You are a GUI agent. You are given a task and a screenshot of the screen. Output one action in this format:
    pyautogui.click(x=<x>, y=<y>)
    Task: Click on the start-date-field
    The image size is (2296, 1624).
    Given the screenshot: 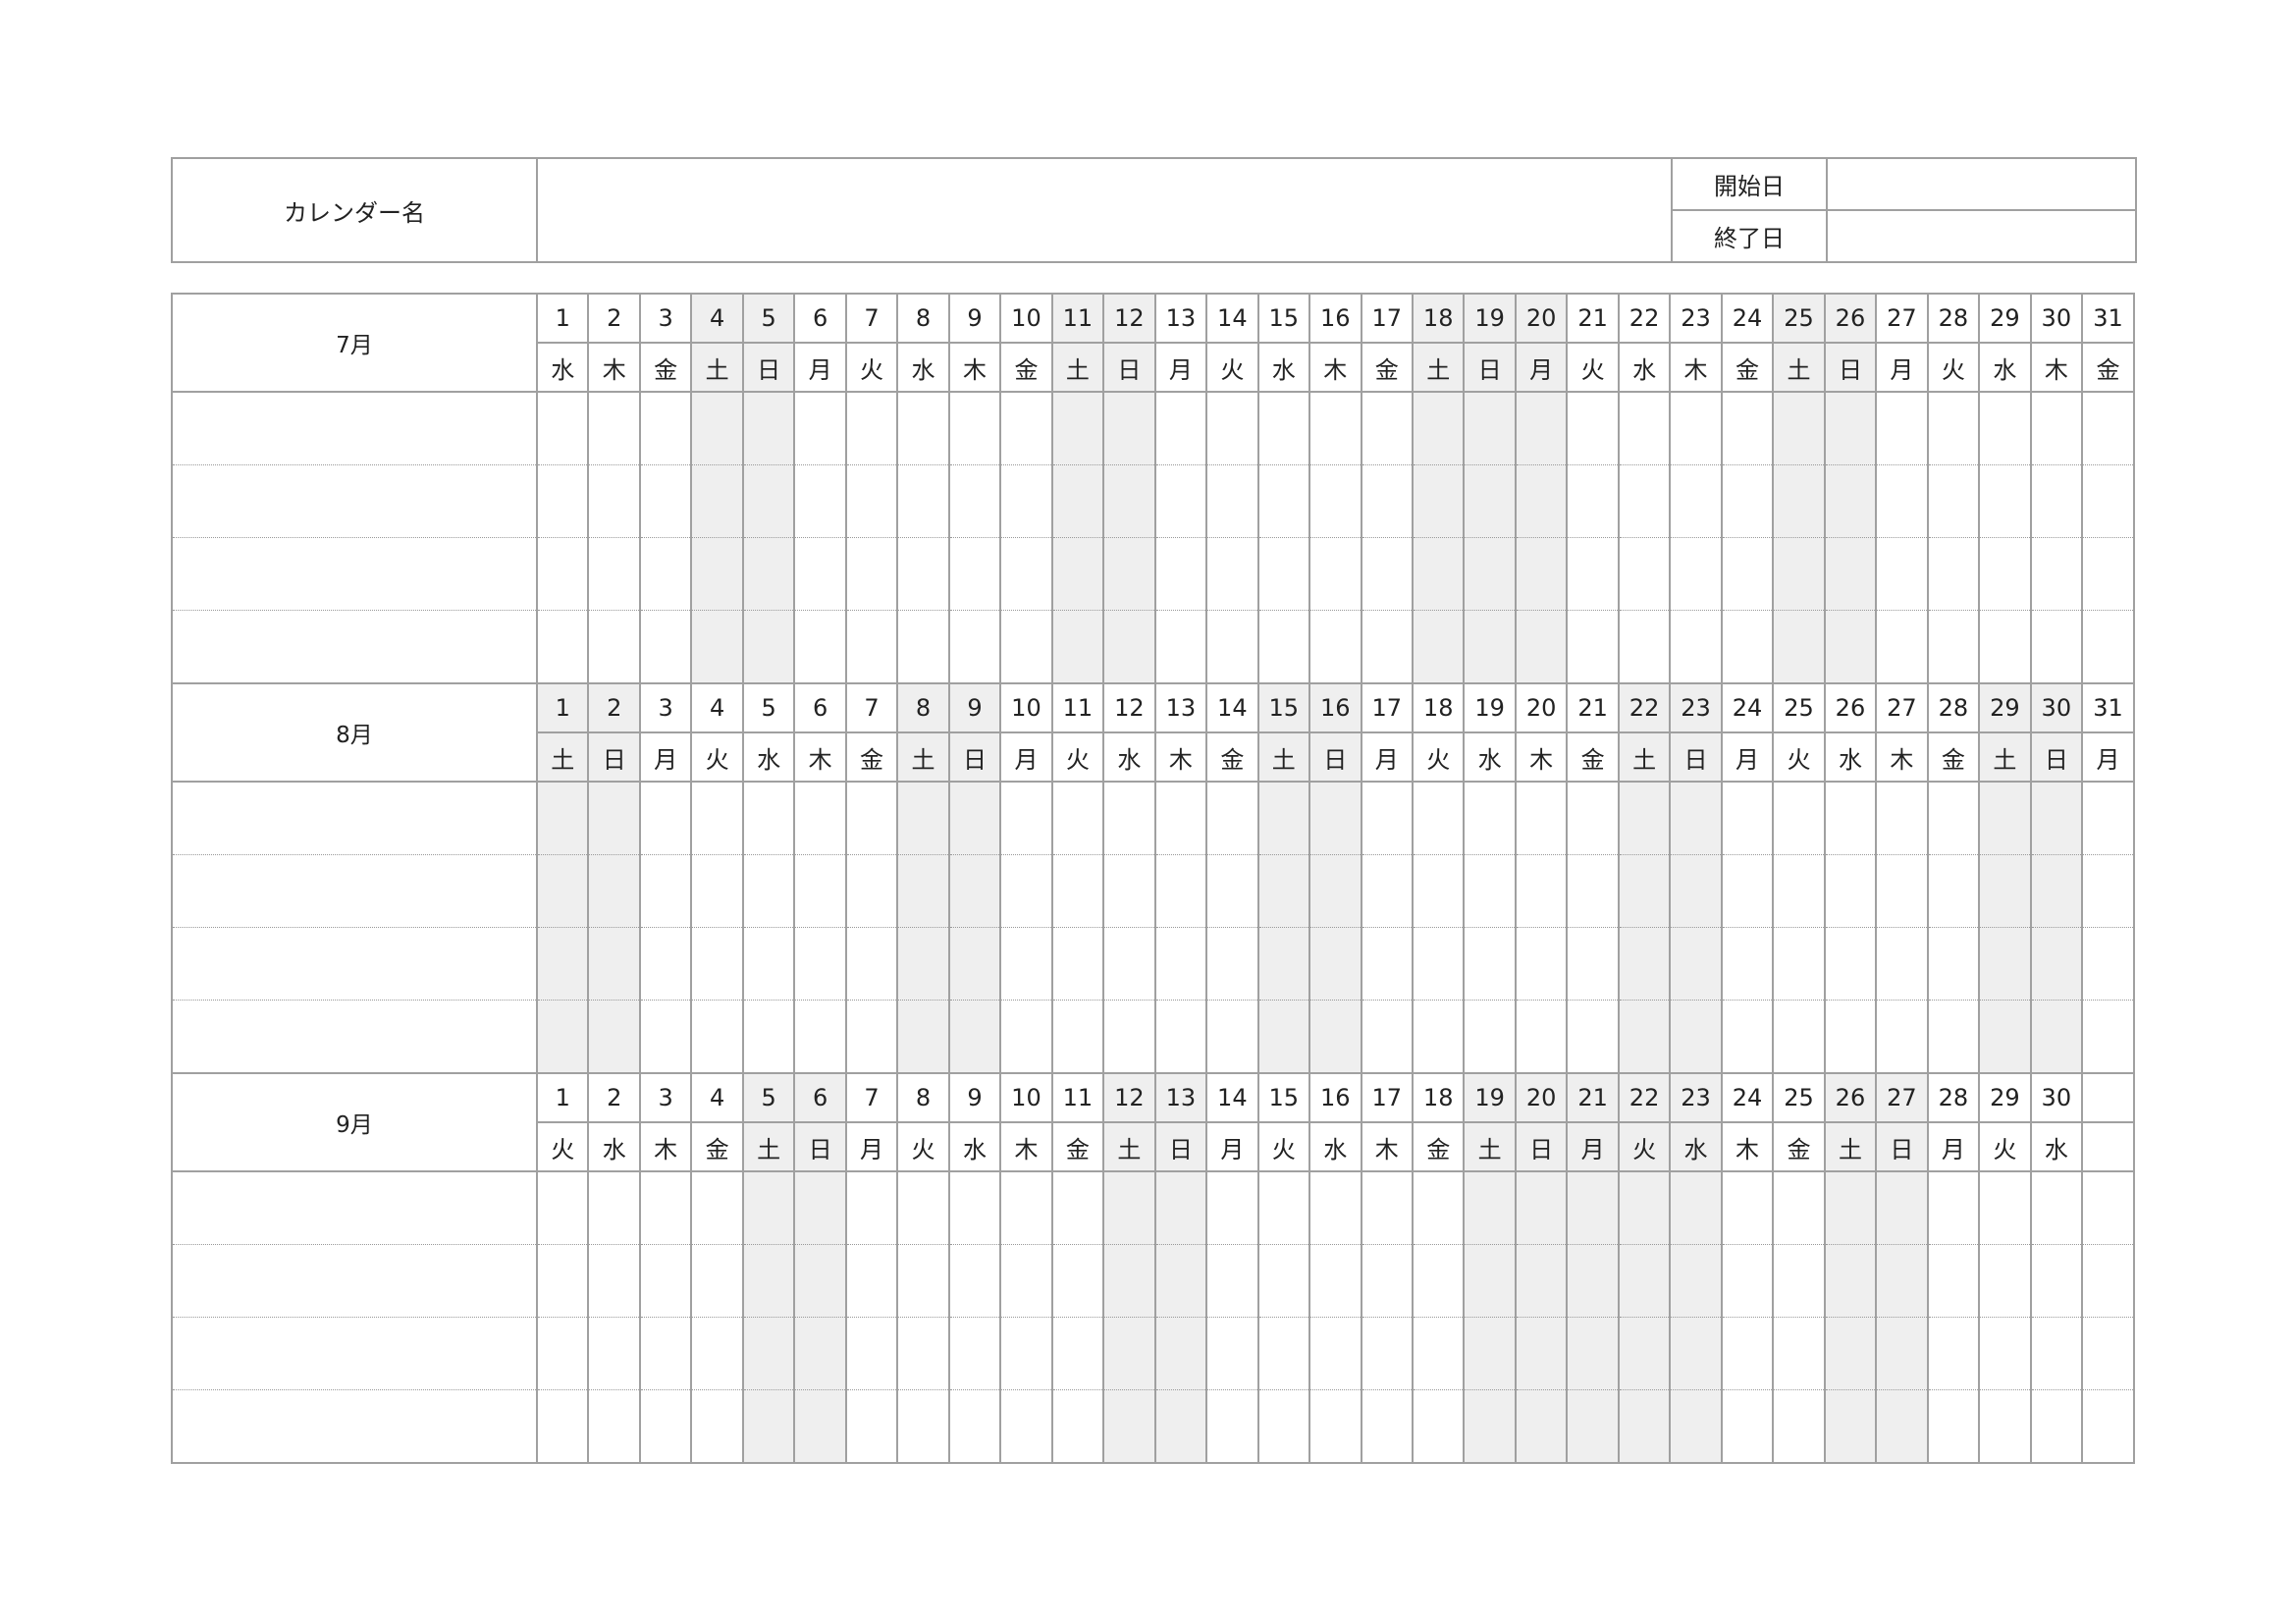 What is the action you would take?
    pyautogui.click(x=1981, y=184)
    